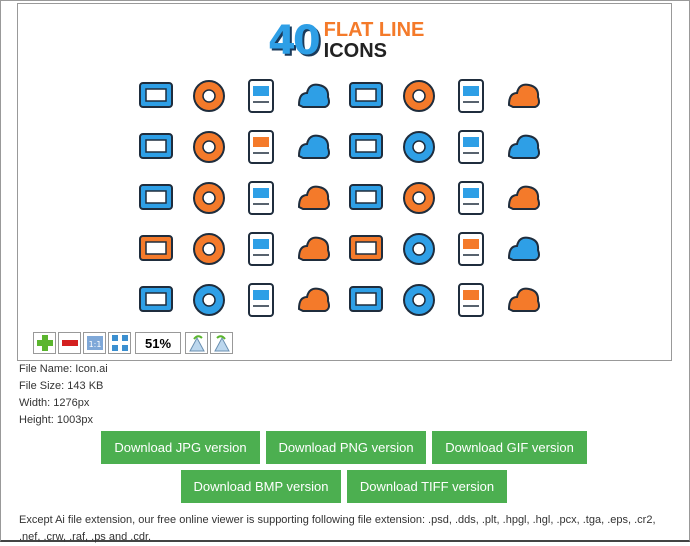 This screenshot has height=546, width=690. I want to click on coins-icon, so click(261, 248).